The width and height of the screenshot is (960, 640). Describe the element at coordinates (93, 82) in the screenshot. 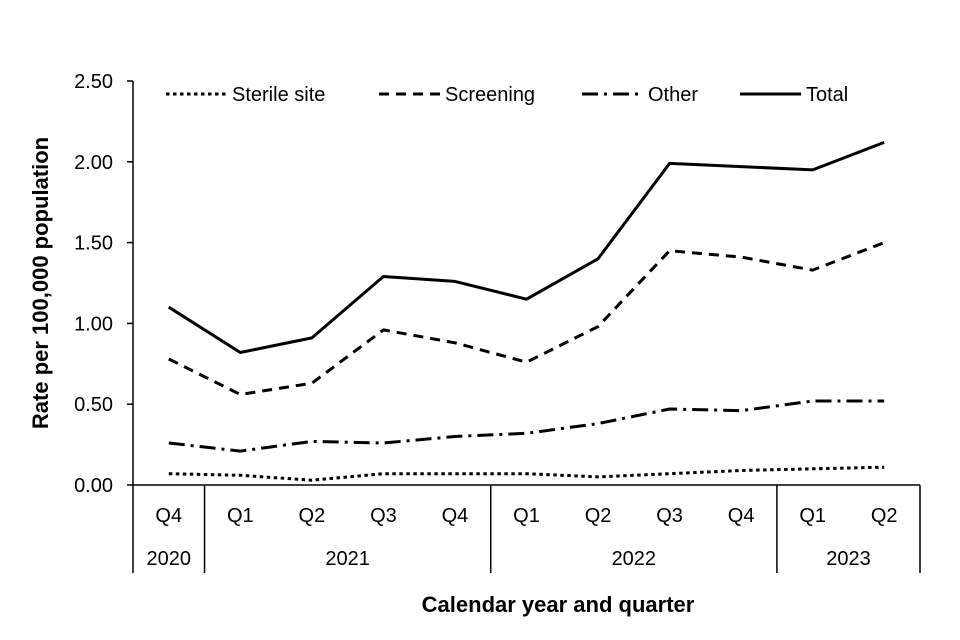

I see `y-tick-label: 2.50` at that location.